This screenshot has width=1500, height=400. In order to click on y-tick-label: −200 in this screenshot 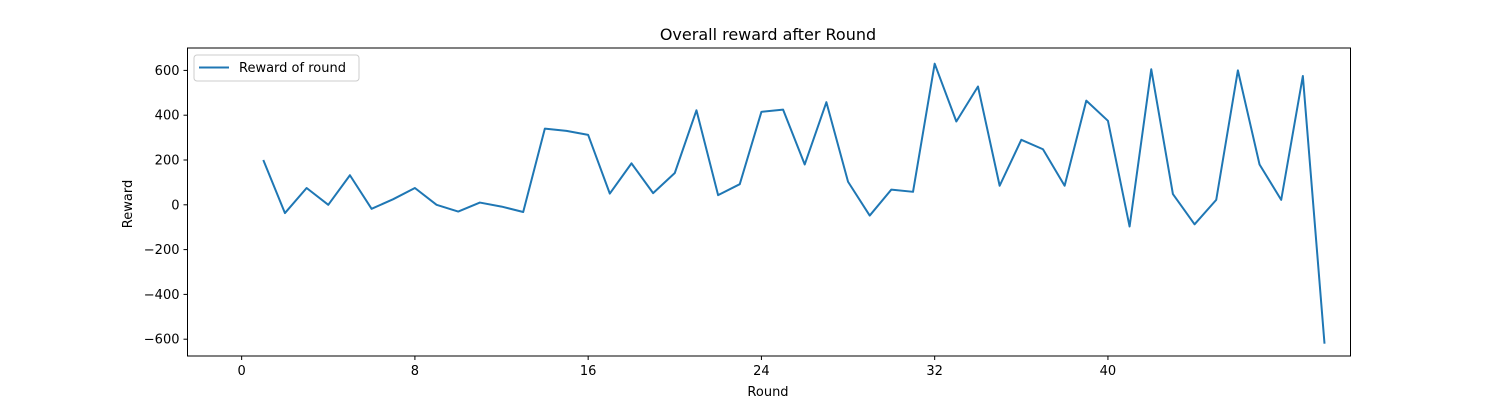, I will do `click(162, 250)`.